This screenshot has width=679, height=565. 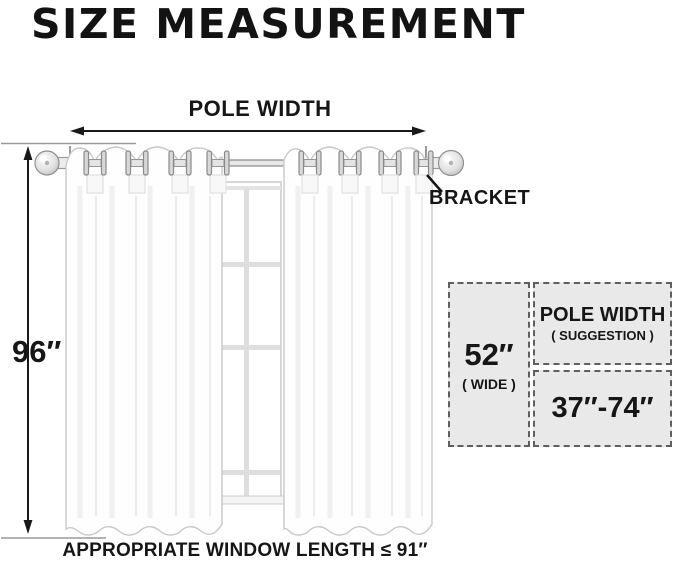 What do you see at coordinates (52, 163) in the screenshot?
I see `left-finial` at bounding box center [52, 163].